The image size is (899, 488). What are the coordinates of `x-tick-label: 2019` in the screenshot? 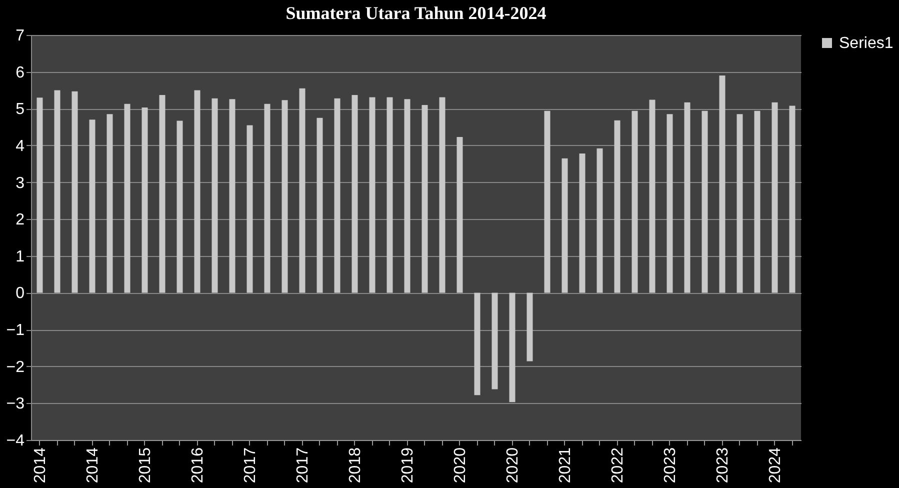 It's located at (407, 465).